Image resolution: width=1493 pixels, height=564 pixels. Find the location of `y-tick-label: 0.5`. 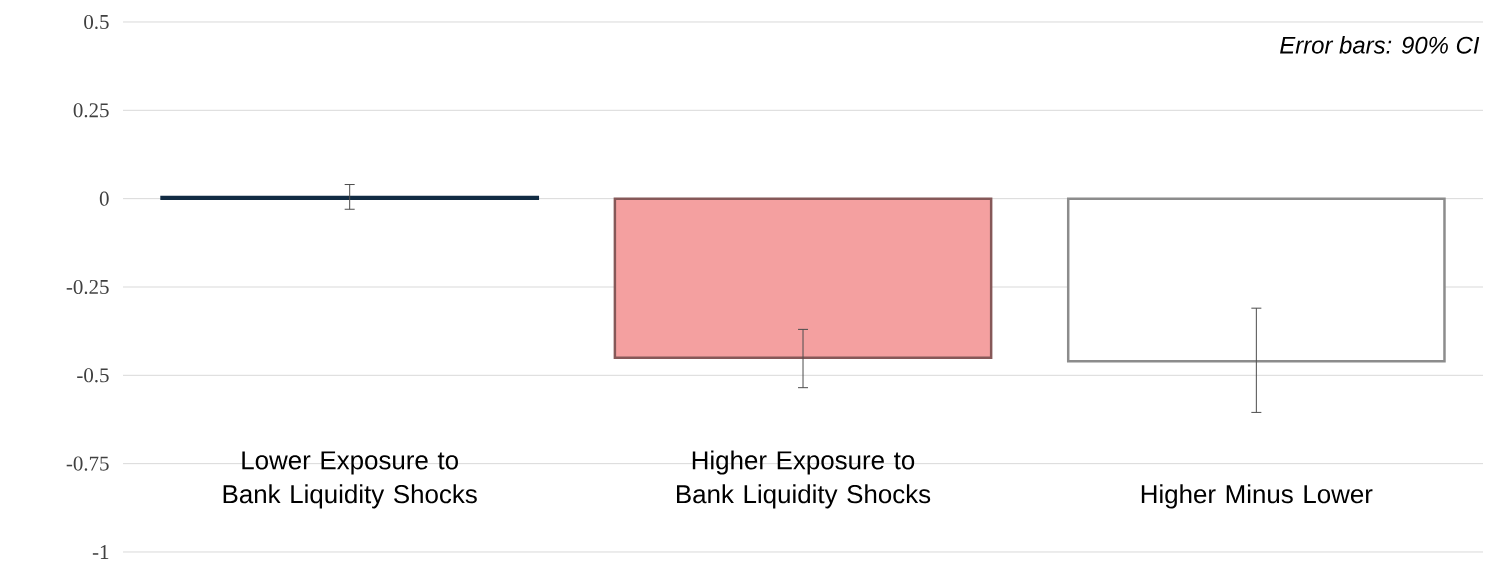

y-tick-label: 0.5 is located at coordinates (96, 22).